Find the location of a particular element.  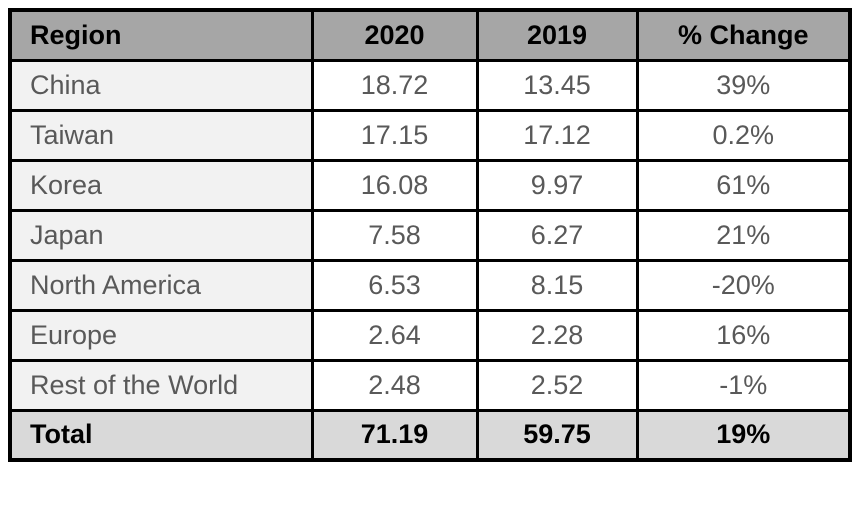

table-row-japan: Japan 7.58 6.27 21% is located at coordinates (430, 235).